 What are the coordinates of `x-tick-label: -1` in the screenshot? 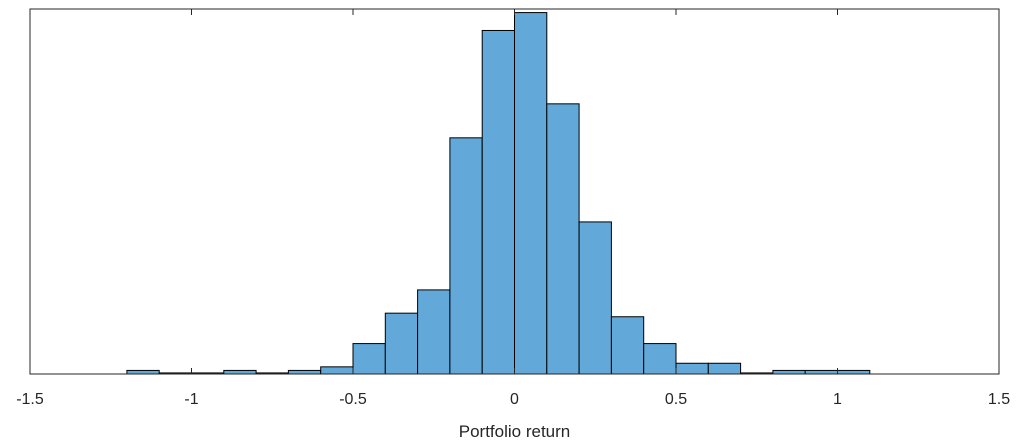 It's located at (191, 399).